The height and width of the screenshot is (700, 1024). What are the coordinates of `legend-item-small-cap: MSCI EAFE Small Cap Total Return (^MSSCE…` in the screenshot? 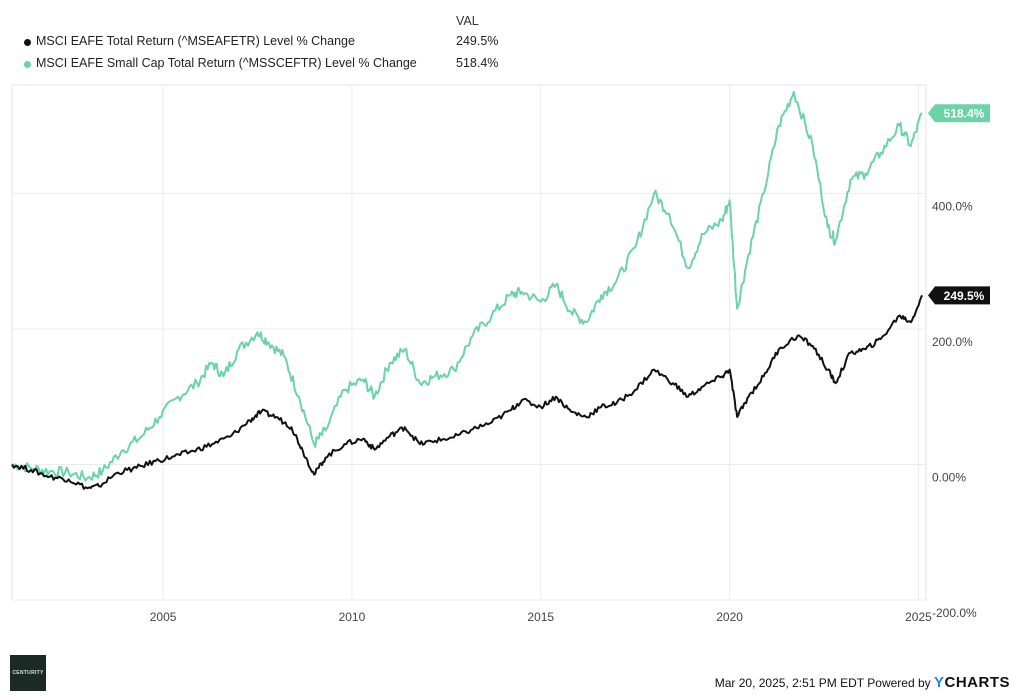 It's located at (280, 65).